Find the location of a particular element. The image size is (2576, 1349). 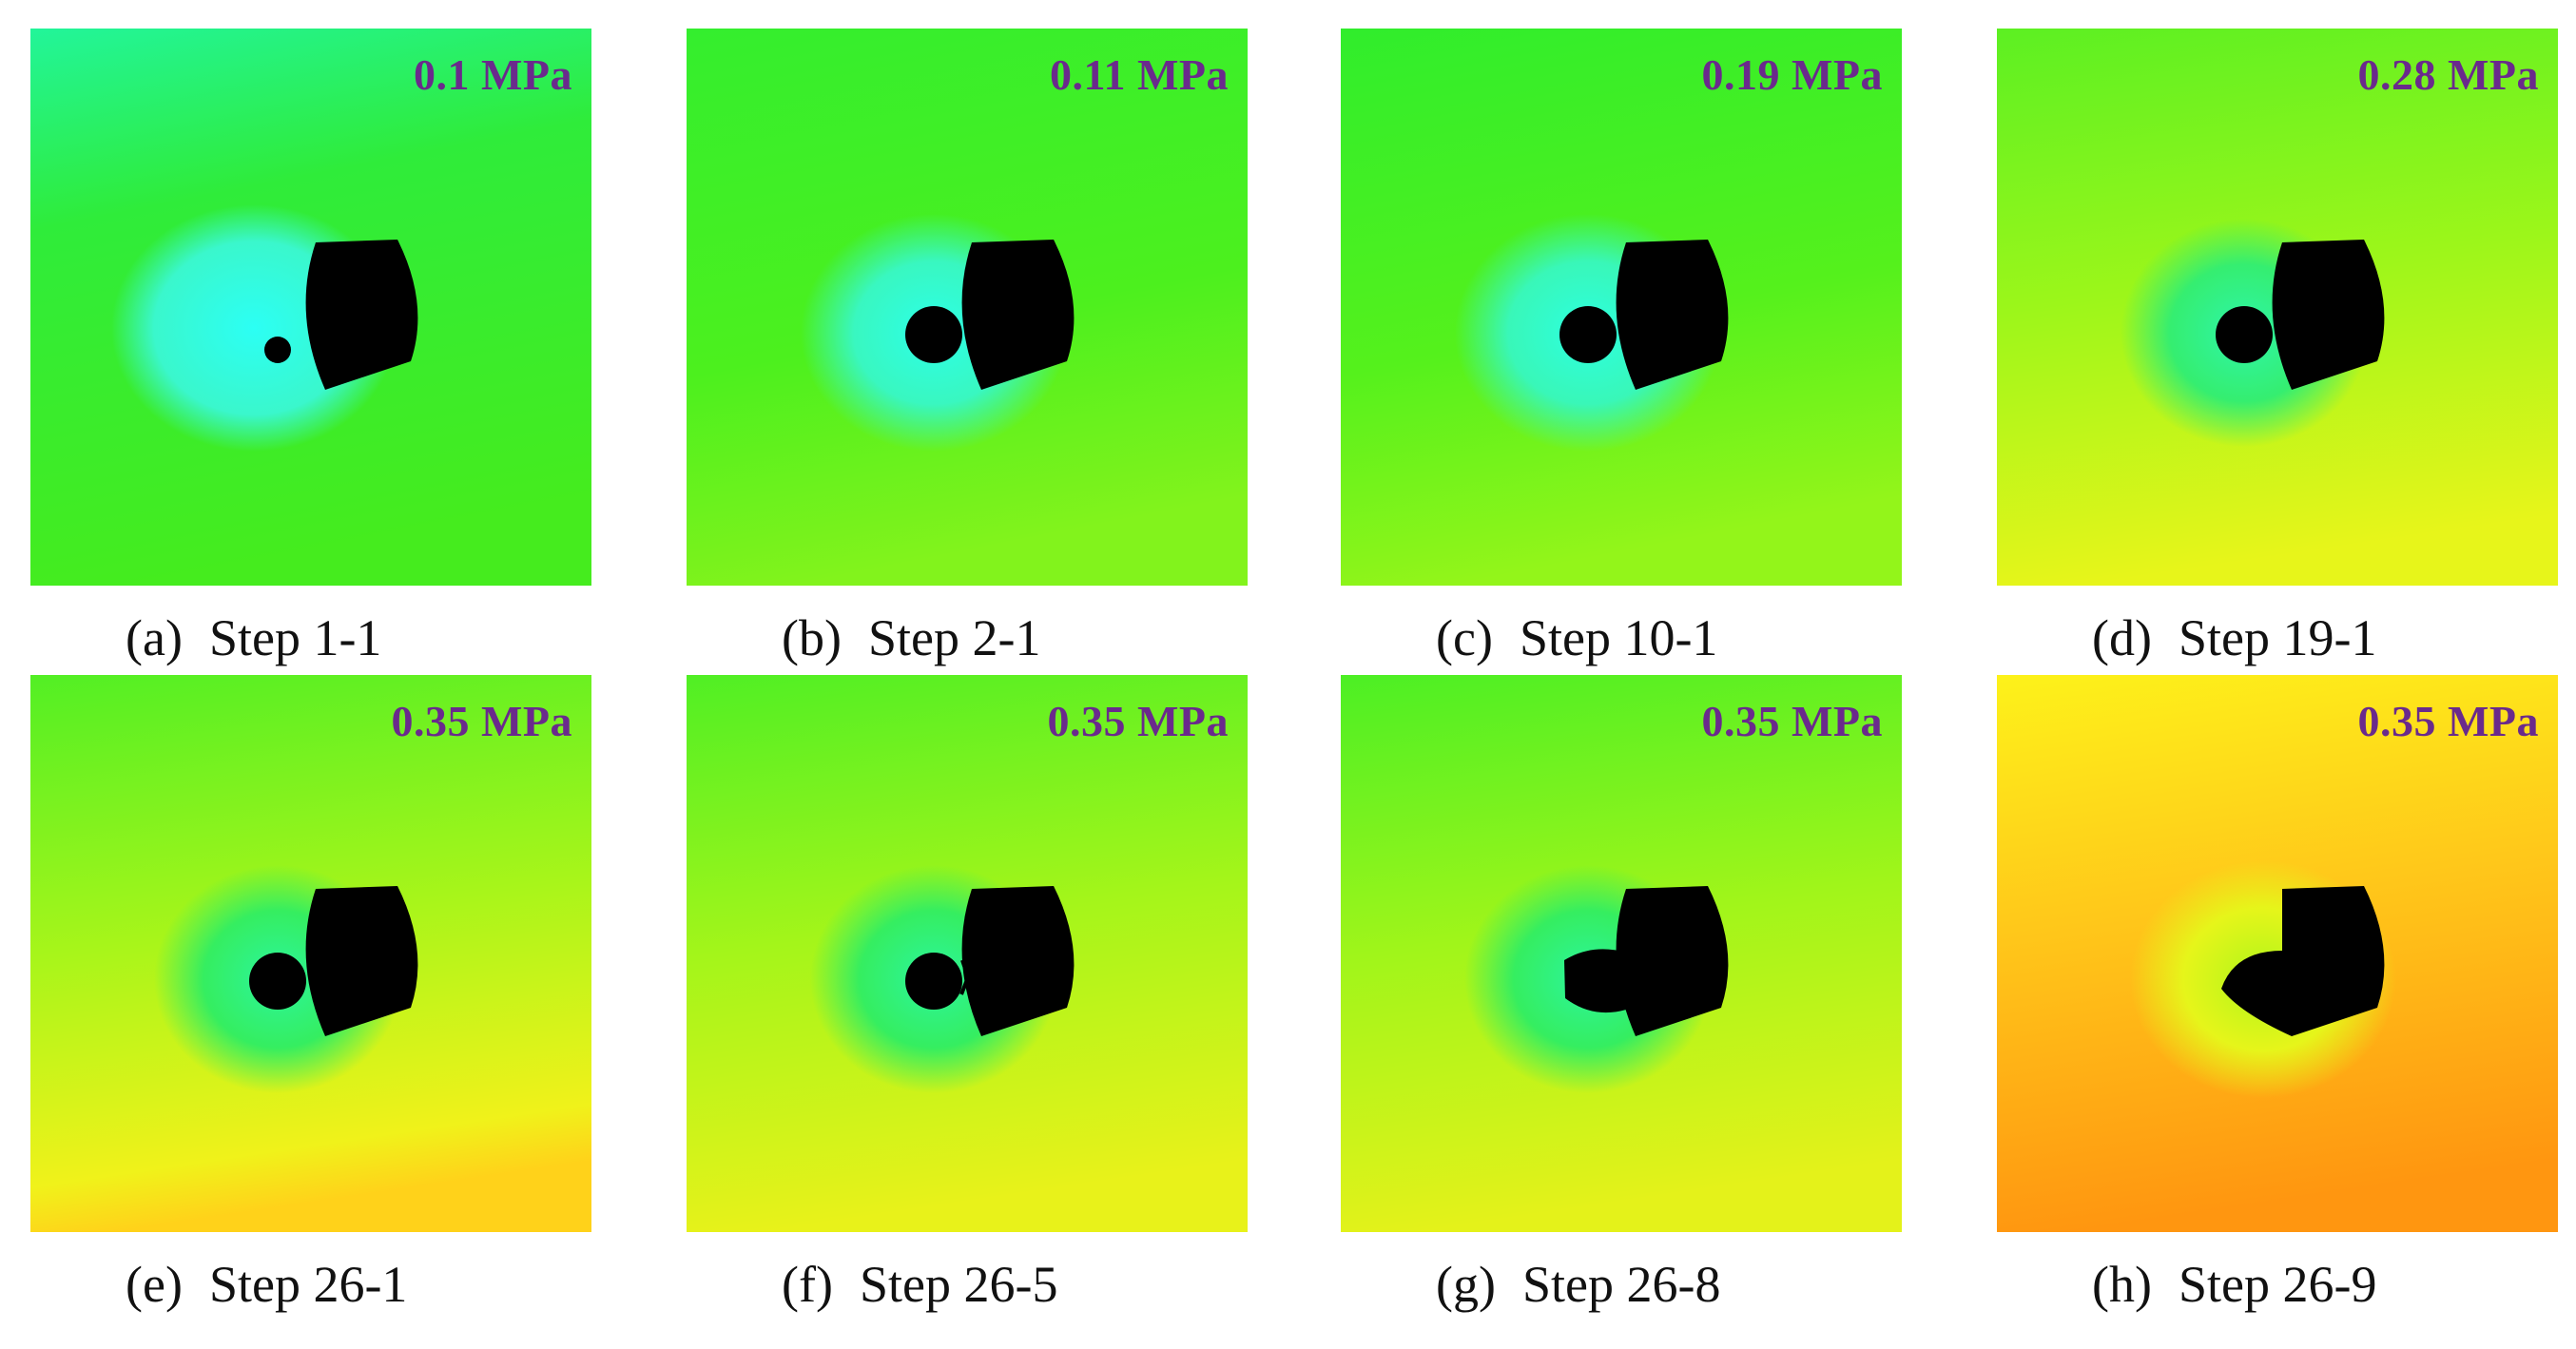

simulation-image: 0.19 MPa is located at coordinates (1621, 307).